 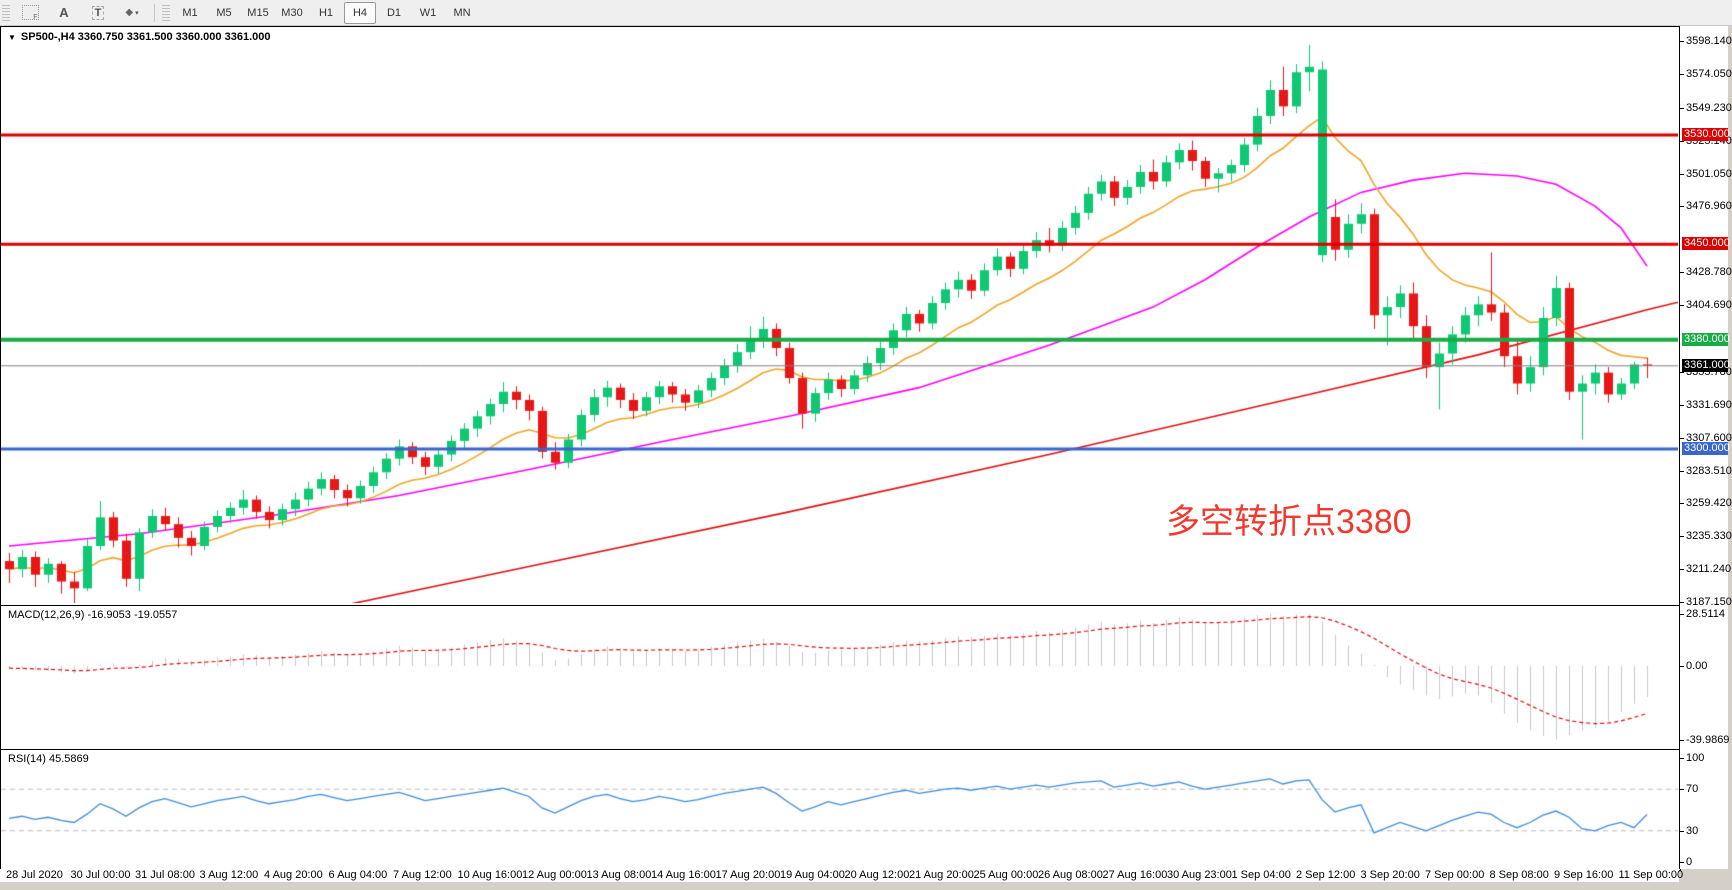 I want to click on chart-annotation-text: 多空转折点3380, so click(x=1289, y=522).